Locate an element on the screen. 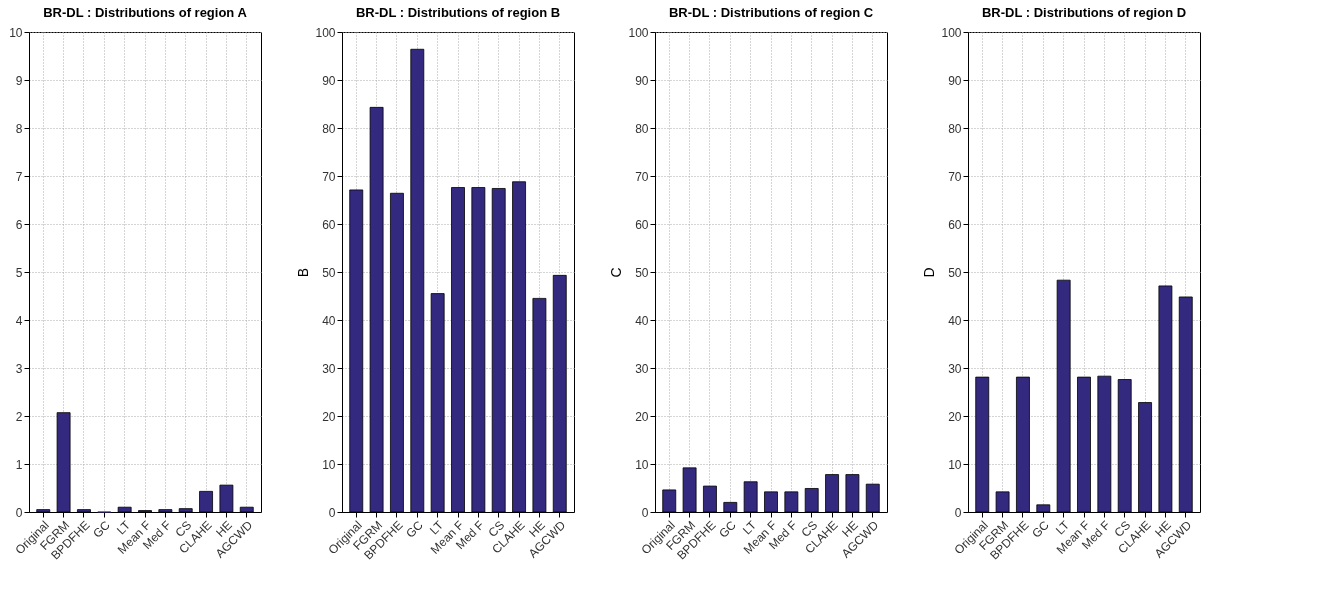  chart-title: BR-DL : Distributions of region D is located at coordinates (1084, 12).